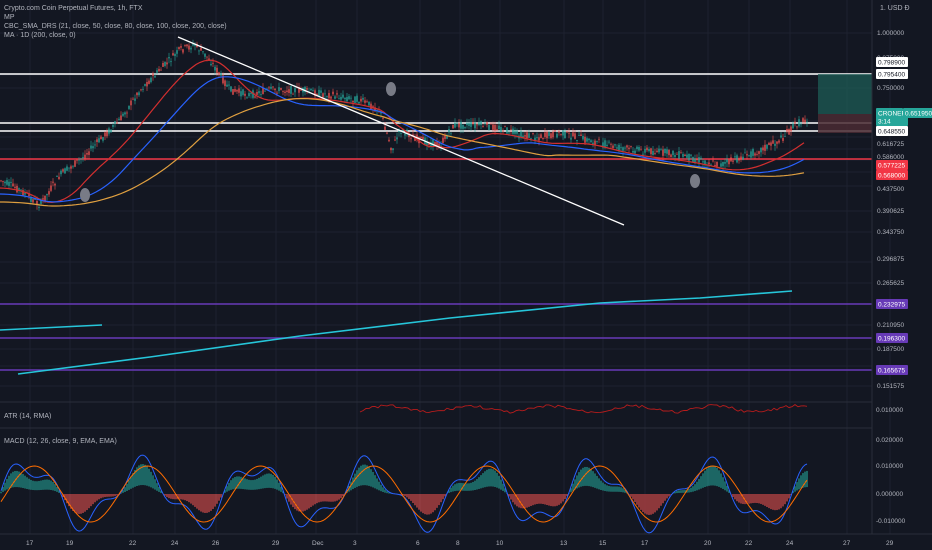 The width and height of the screenshot is (932, 550). Describe the element at coordinates (70, 543) in the screenshot. I see `time-axis-label: 19` at that location.